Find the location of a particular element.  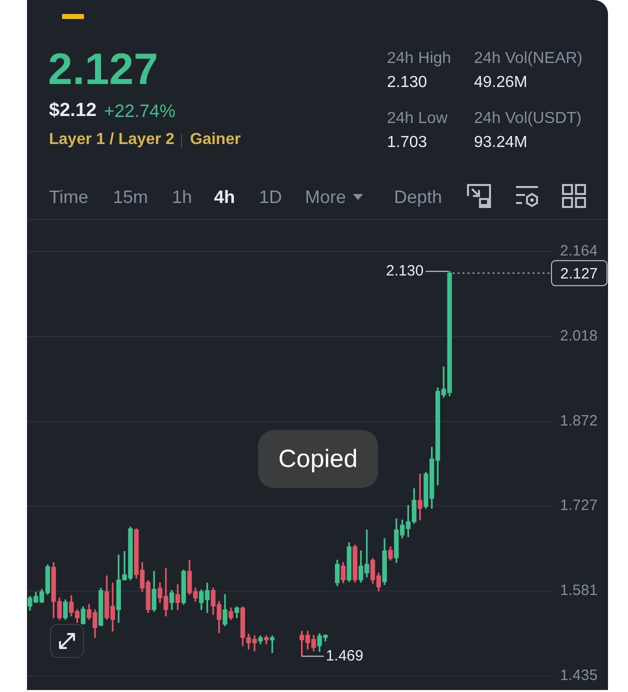

text: 1D is located at coordinates (270, 196).